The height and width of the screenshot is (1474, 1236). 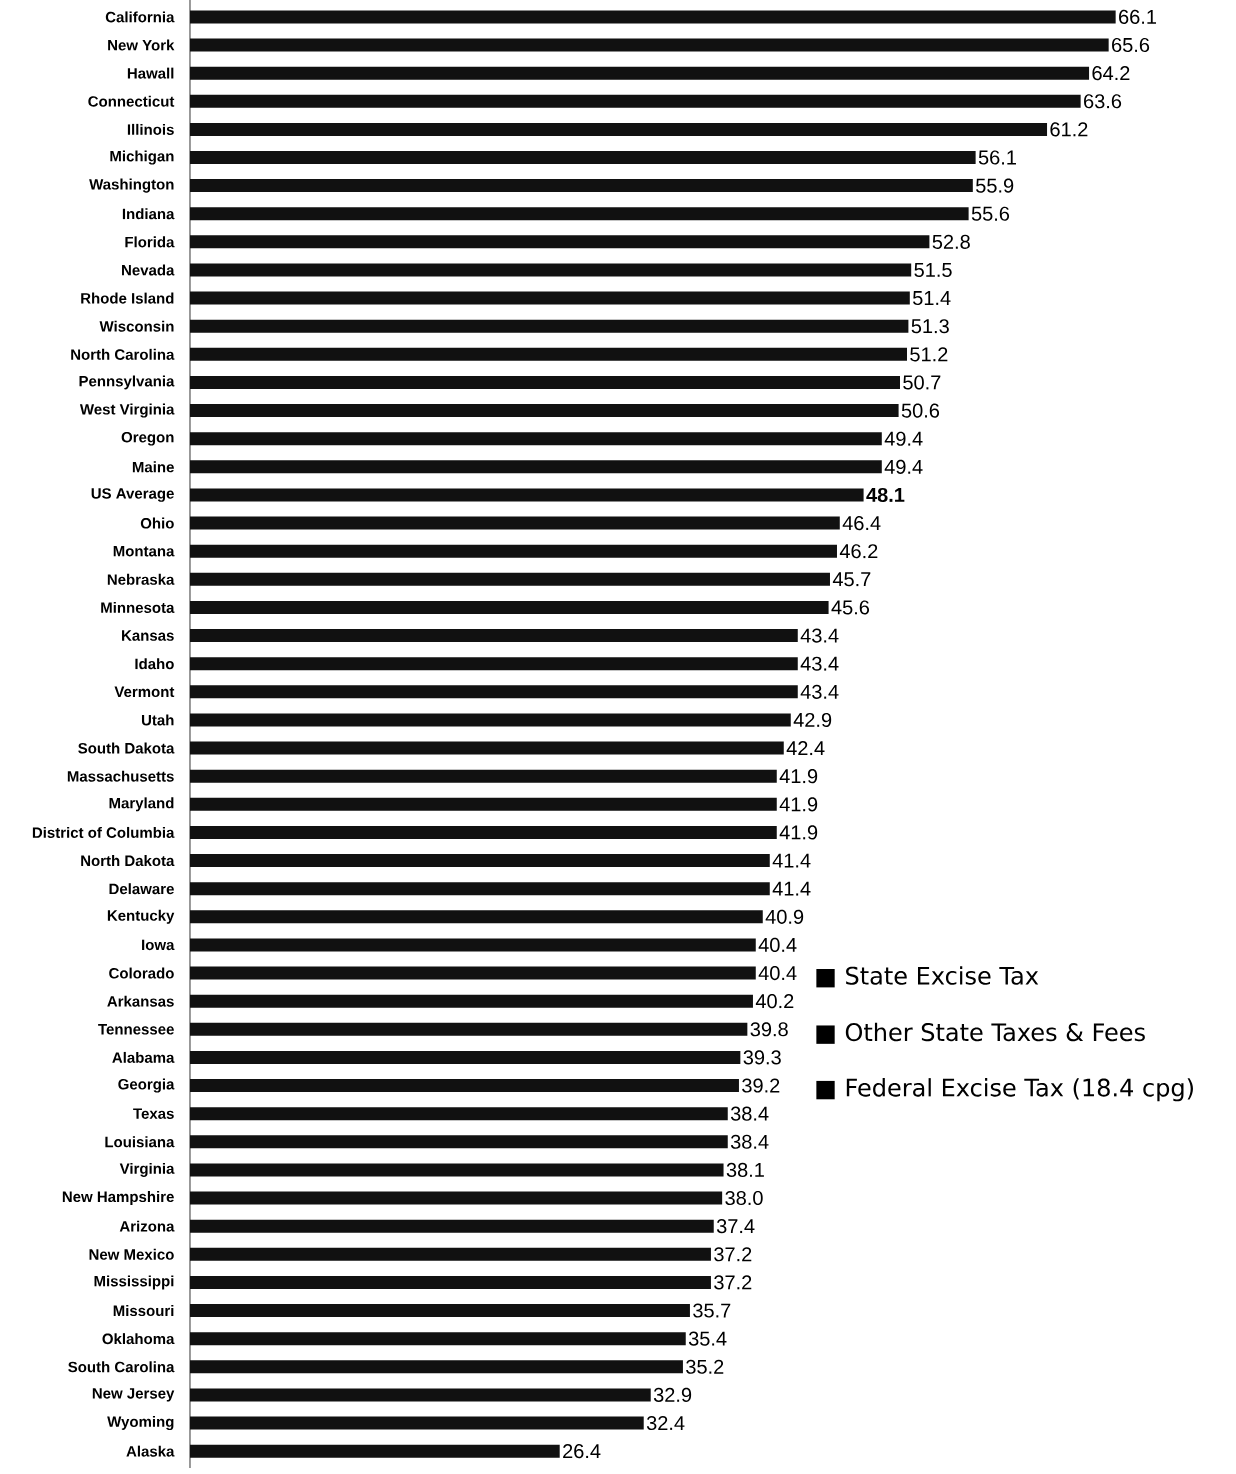 What do you see at coordinates (932, 298) in the screenshot?
I see `data-label: 51.4` at bounding box center [932, 298].